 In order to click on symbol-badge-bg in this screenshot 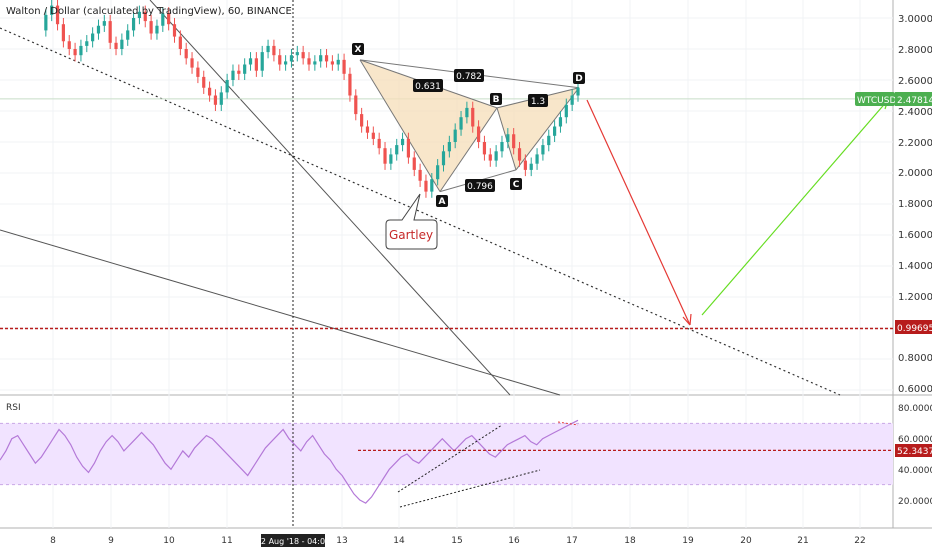, I will do `click(875, 99)`.